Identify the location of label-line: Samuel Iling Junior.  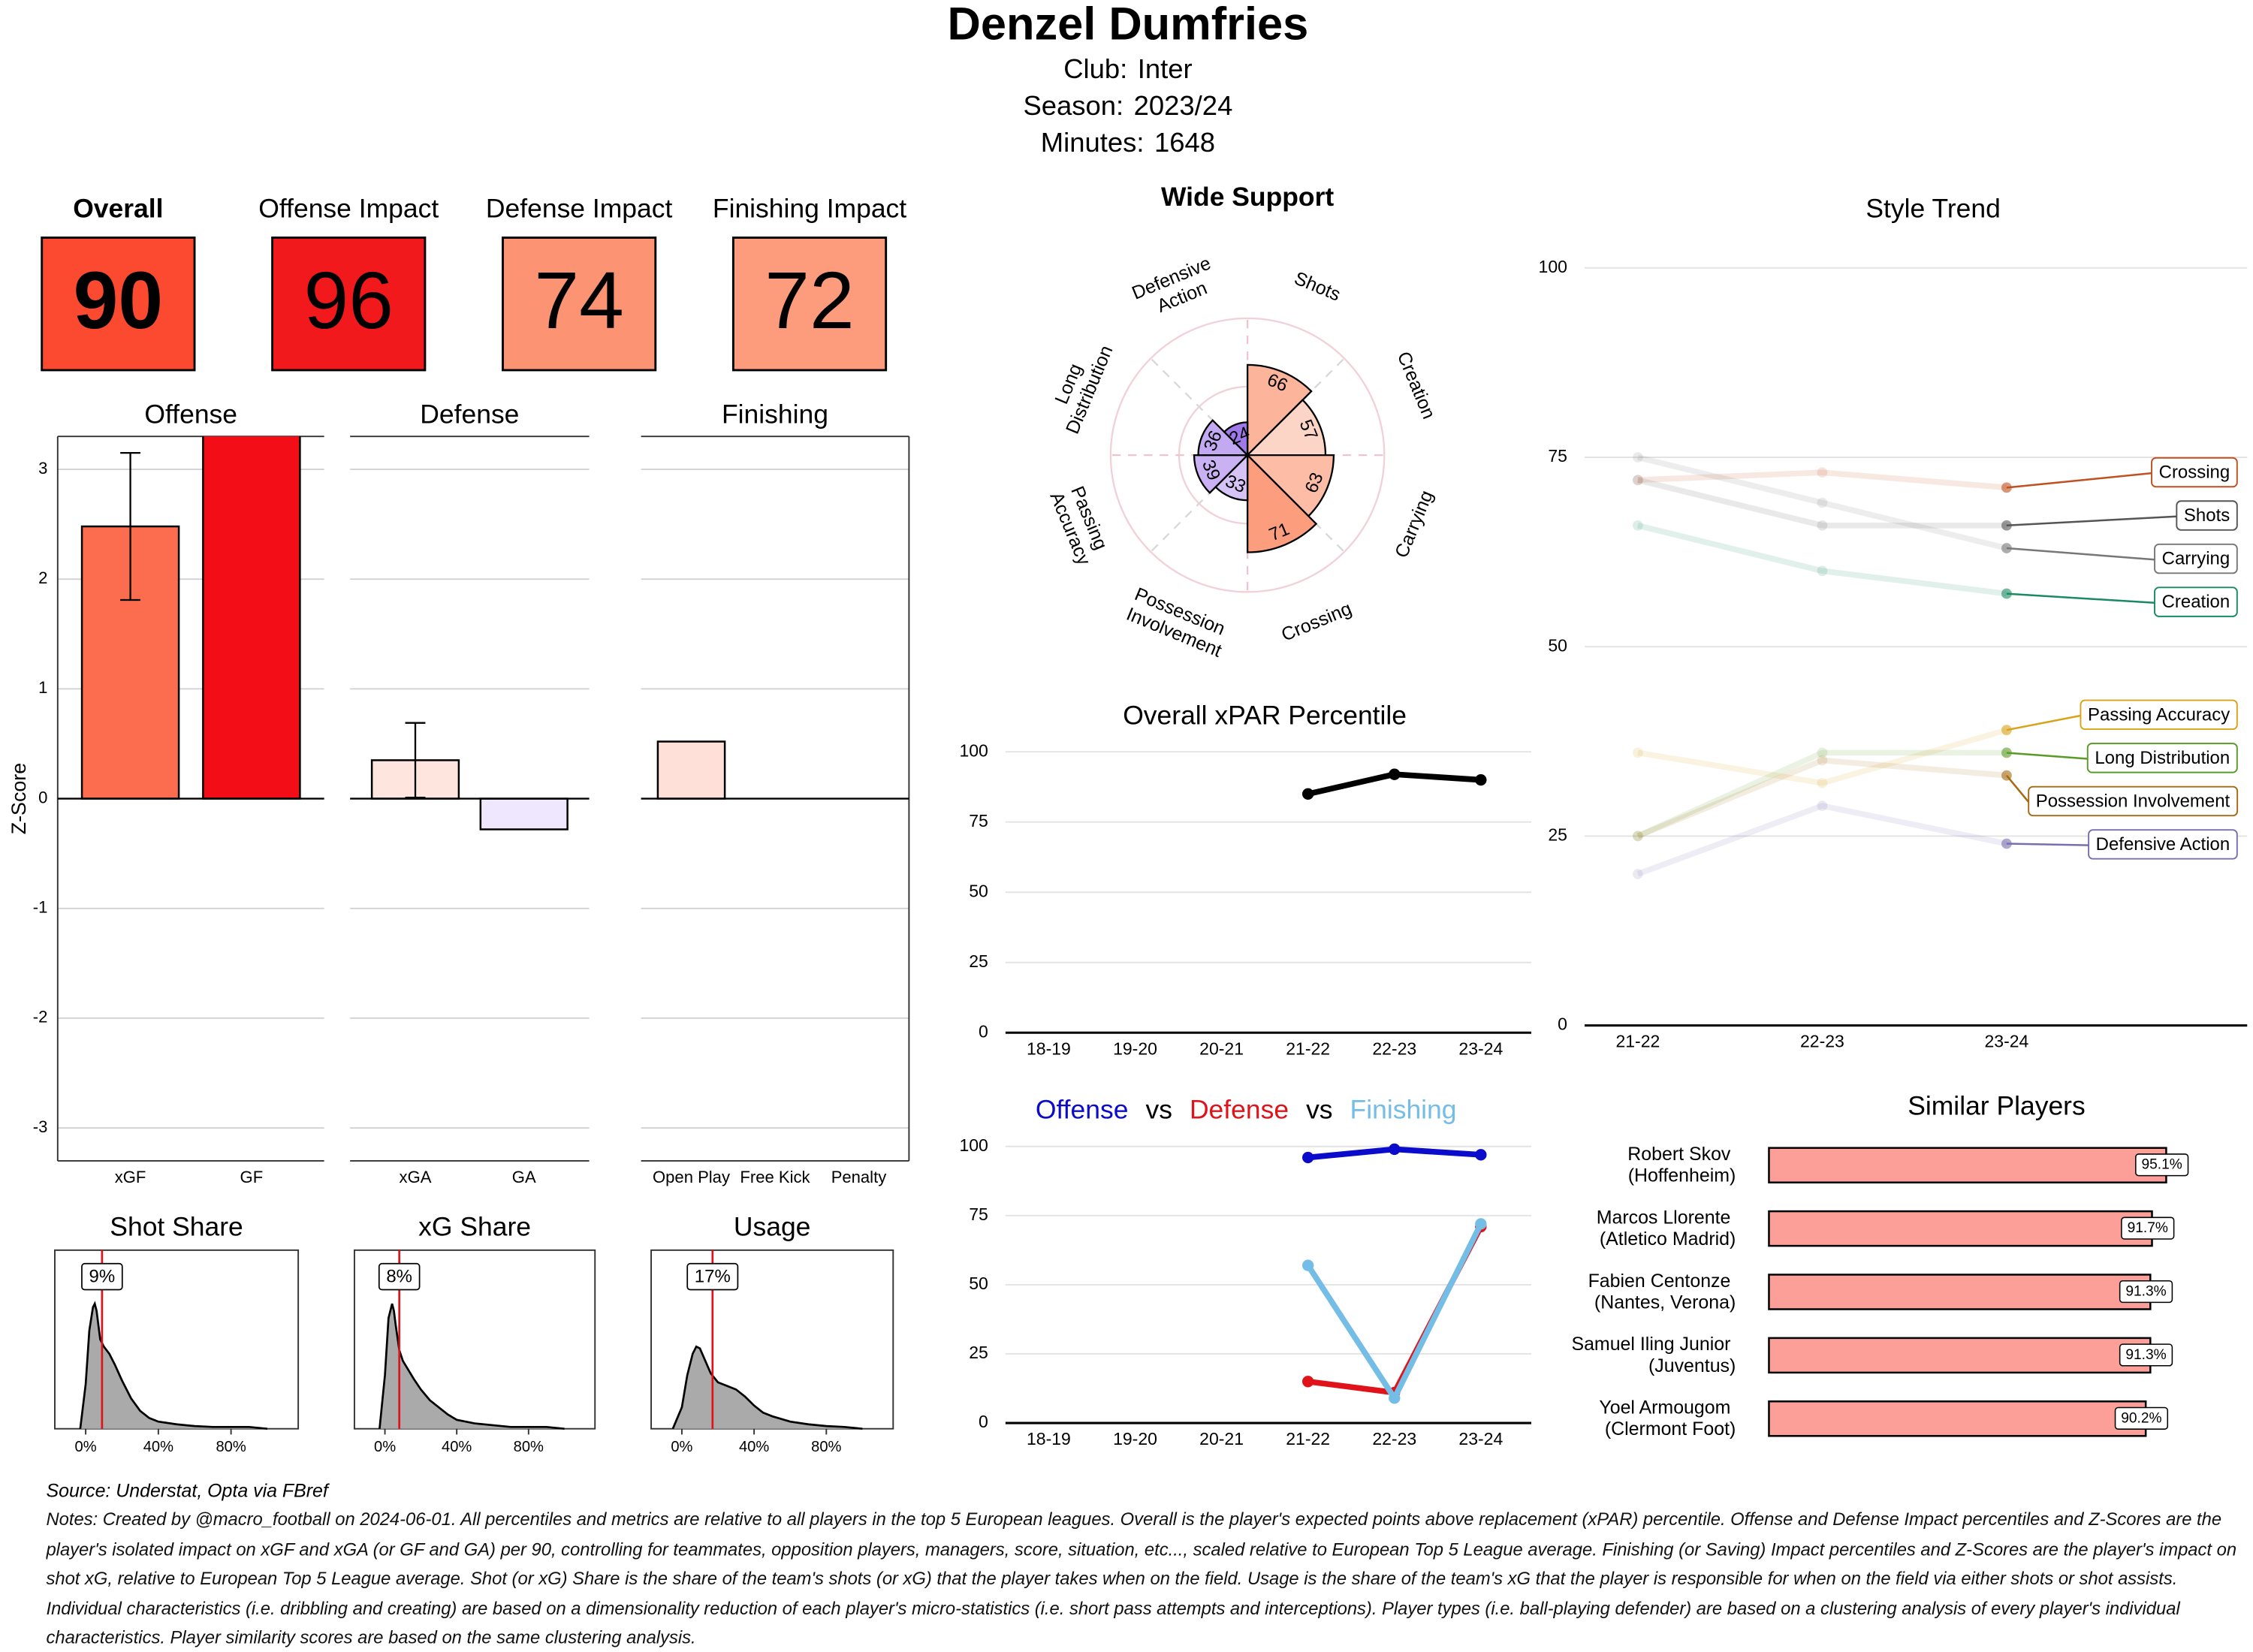
(1654, 1344).